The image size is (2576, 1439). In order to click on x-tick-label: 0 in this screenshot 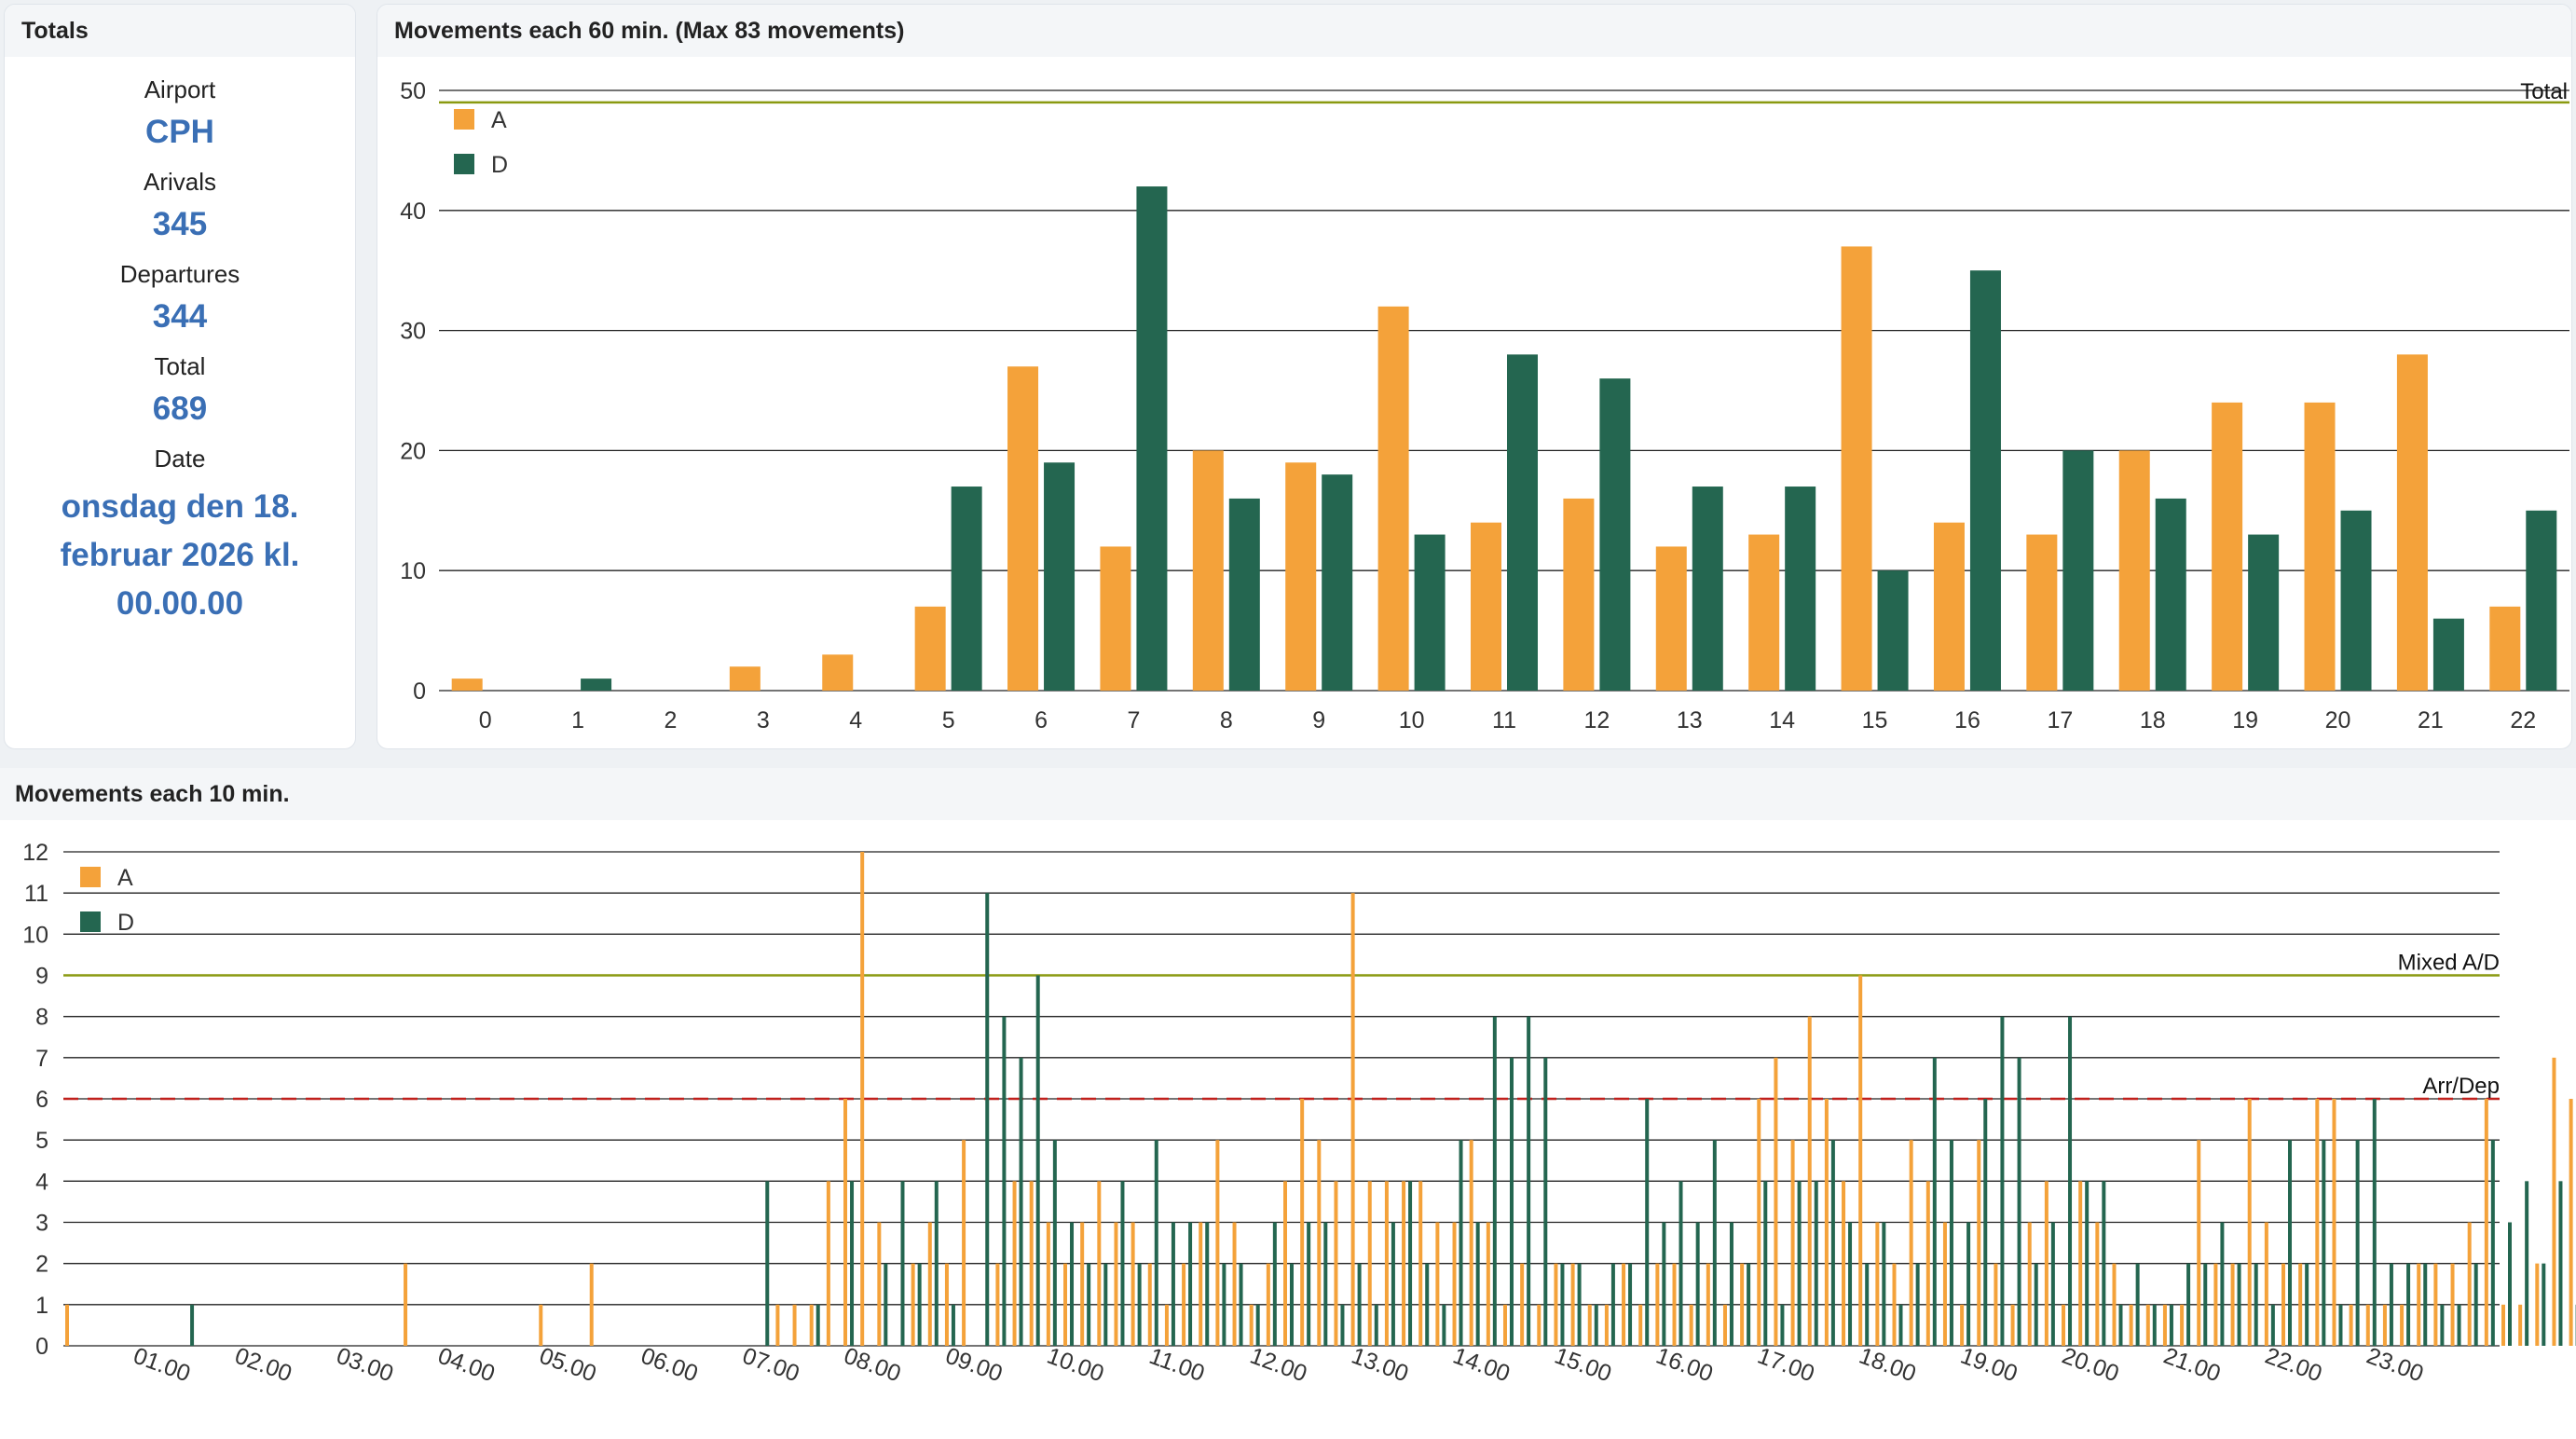, I will do `click(486, 720)`.